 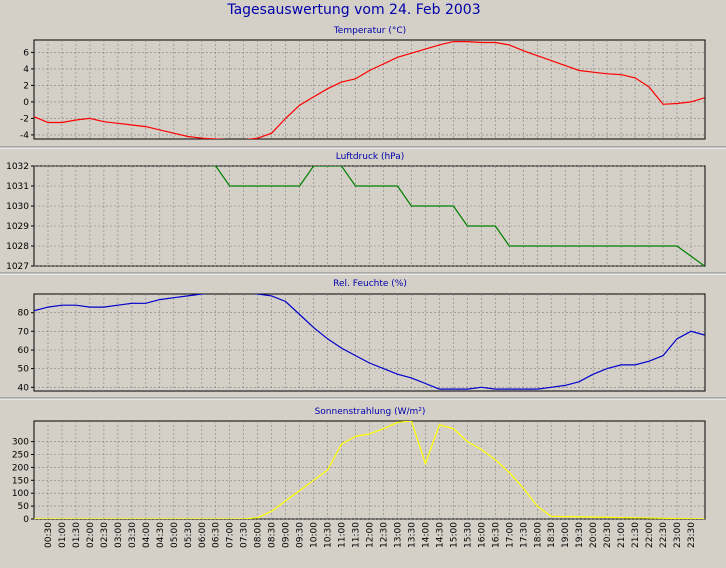 What do you see at coordinates (524, 535) in the screenshot?
I see `x-tick-label: 17:30` at bounding box center [524, 535].